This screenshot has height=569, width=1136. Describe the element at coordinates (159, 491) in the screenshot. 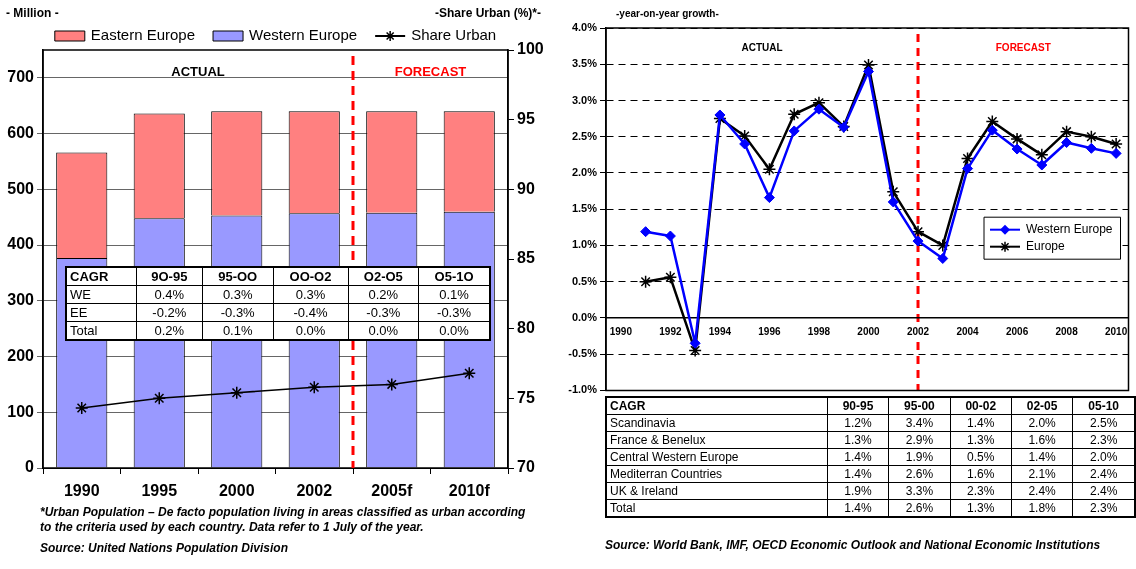

I see `x-tick-label: 1995` at that location.